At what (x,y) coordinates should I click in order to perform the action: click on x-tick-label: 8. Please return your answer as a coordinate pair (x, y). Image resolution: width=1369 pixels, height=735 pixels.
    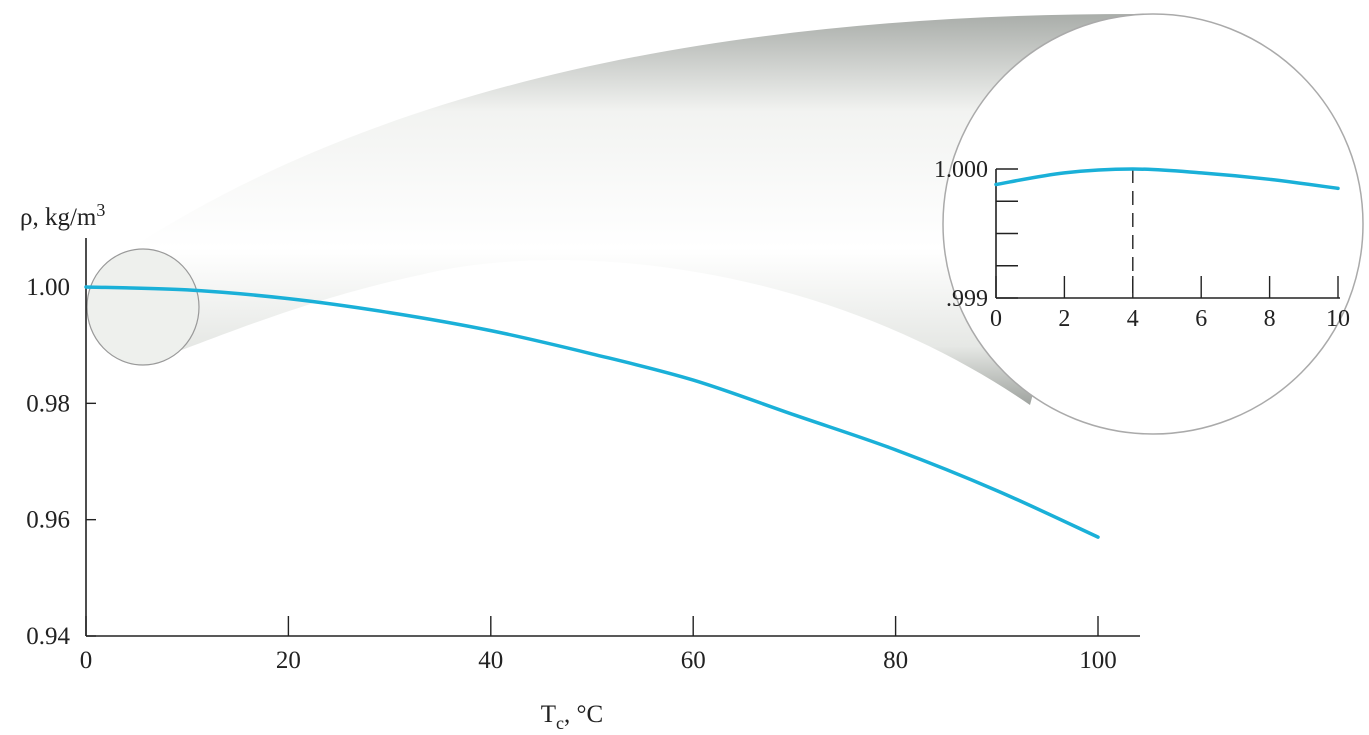
    Looking at the image, I should click on (1270, 319).